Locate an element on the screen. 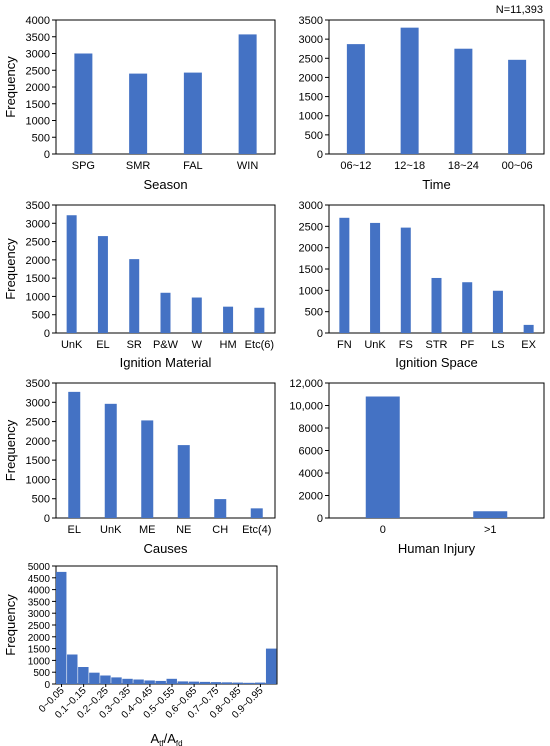 The height and width of the screenshot is (746, 550). x-tick-label: CH is located at coordinates (220, 530).